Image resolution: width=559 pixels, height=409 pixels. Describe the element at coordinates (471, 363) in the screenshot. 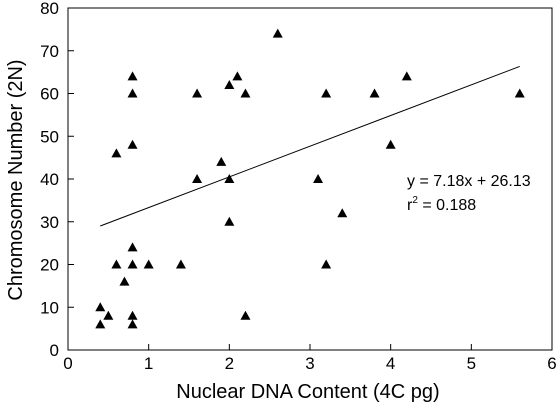

I see `x-tick-label: 5` at that location.